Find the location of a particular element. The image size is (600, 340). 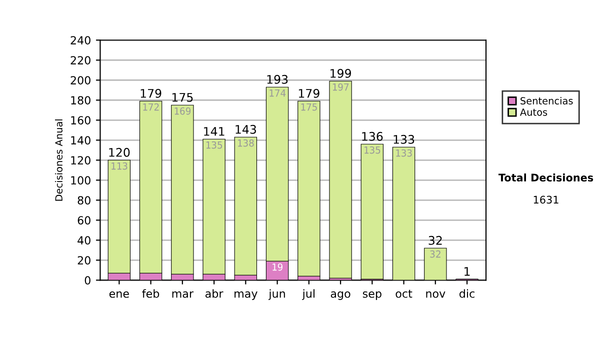

y-tick-label: 120 is located at coordinates (80, 160).